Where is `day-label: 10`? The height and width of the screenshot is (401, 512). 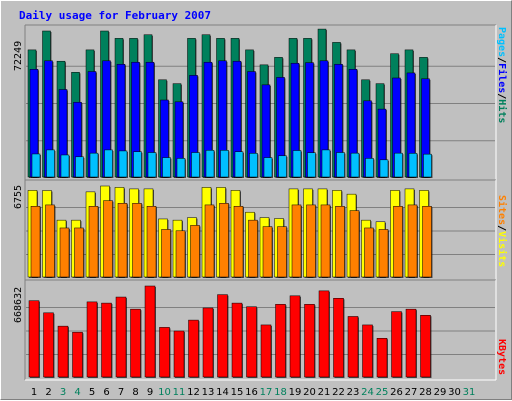
day-label: 10 is located at coordinates (164, 392).